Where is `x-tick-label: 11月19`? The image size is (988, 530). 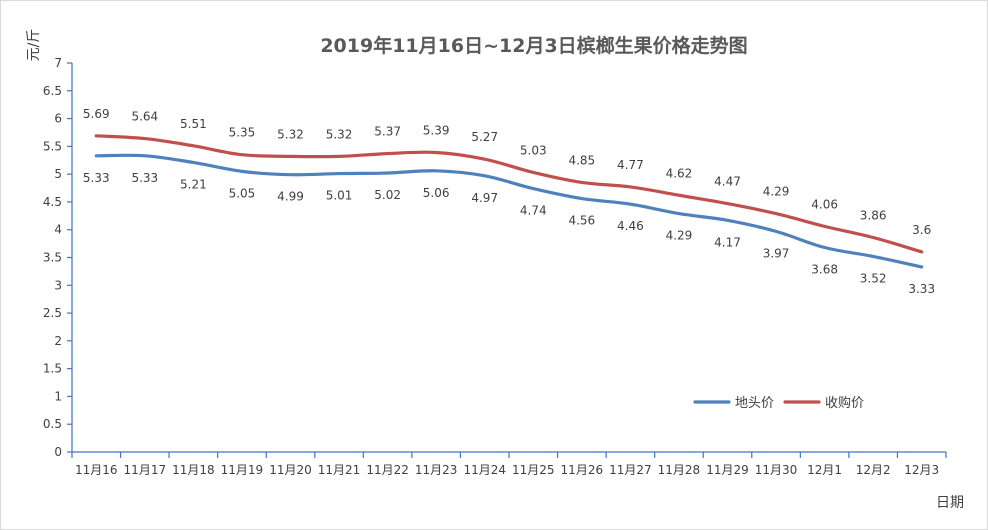 x-tick-label: 11月19 is located at coordinates (242, 470).